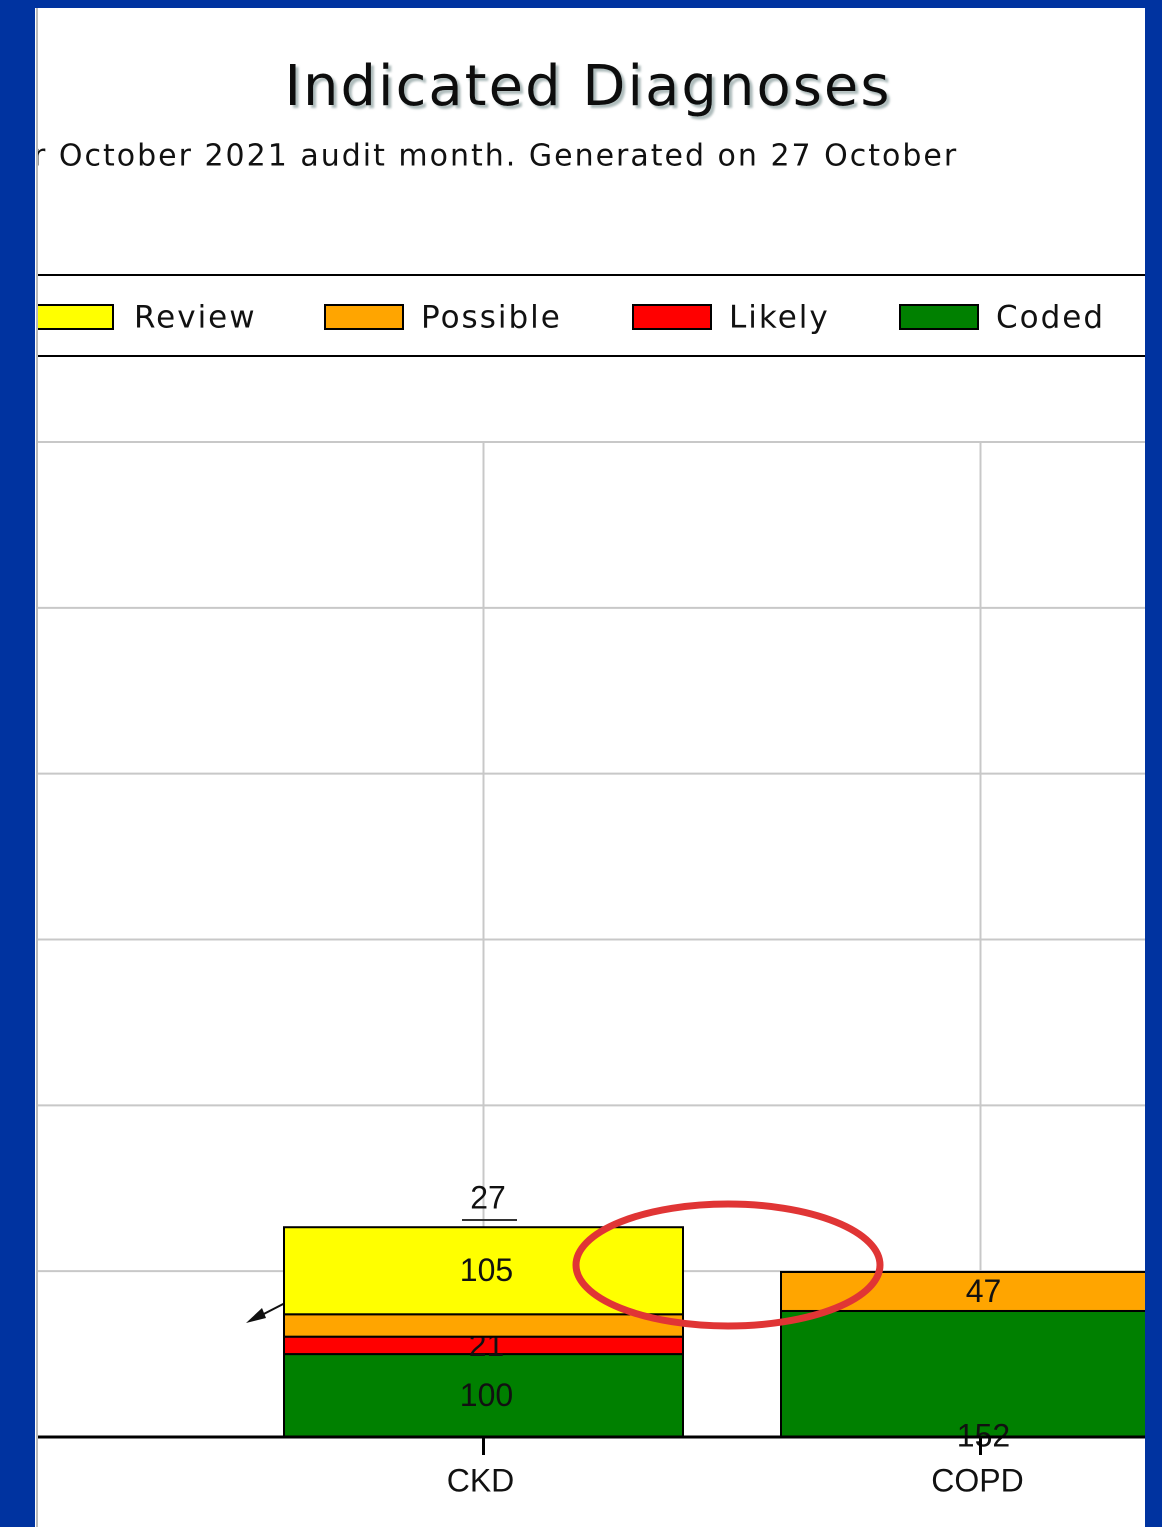 This screenshot has height=1527, width=1162. Describe the element at coordinates (977, 1480) in the screenshot. I see `x-tick-label: COPD` at that location.